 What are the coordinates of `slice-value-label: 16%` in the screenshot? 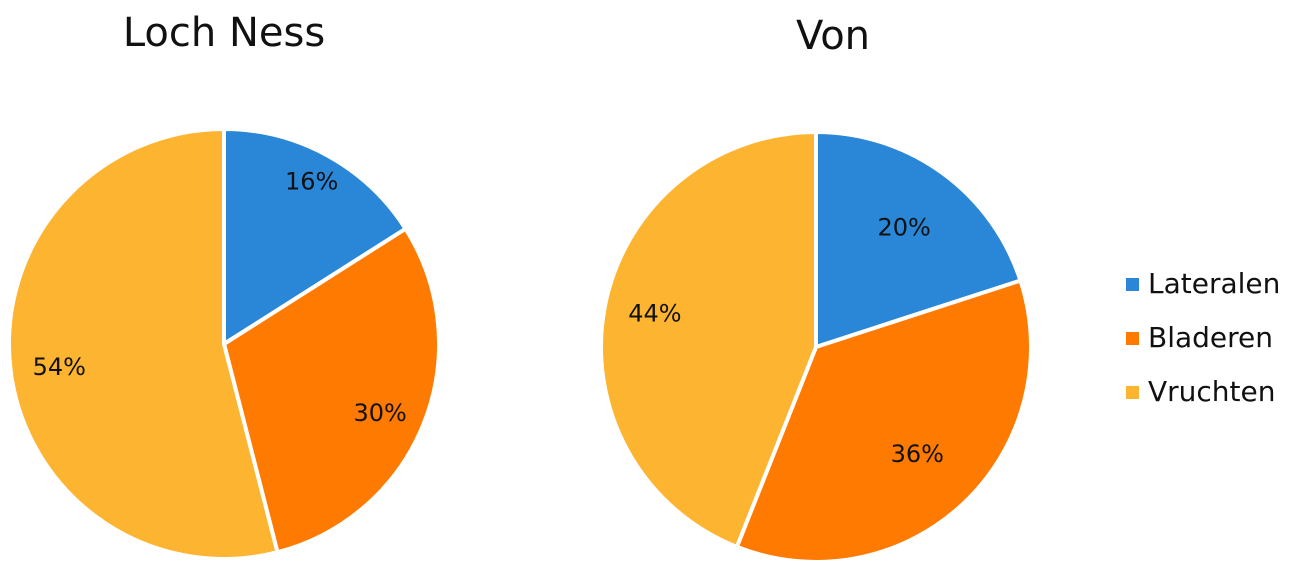 It's located at (311, 182).